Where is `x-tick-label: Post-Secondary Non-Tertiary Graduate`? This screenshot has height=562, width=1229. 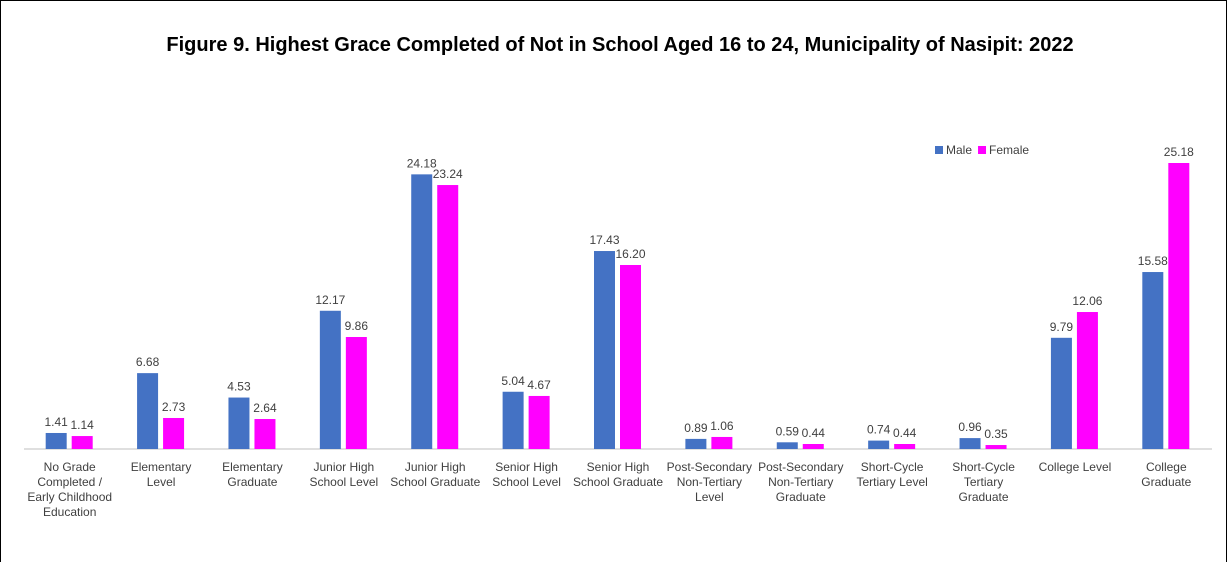 x-tick-label: Post-Secondary Non-Tertiary Graduate is located at coordinates (801, 482).